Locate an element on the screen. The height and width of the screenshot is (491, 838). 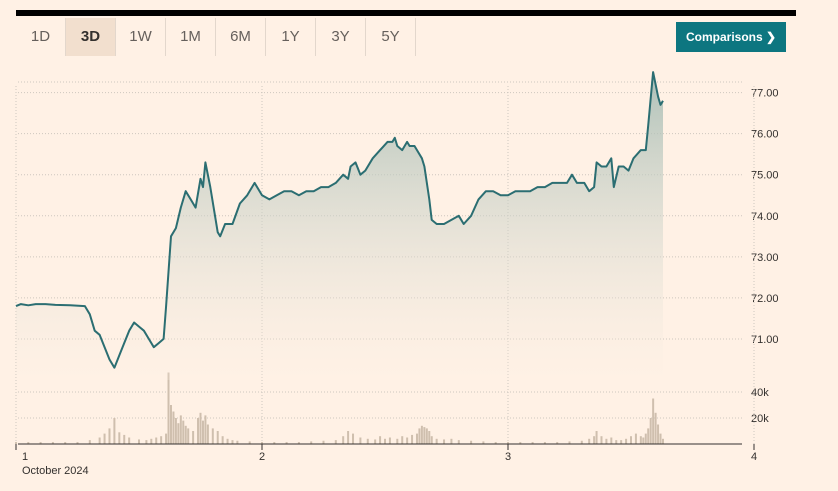
x-tick-label: 3 is located at coordinates (508, 457).